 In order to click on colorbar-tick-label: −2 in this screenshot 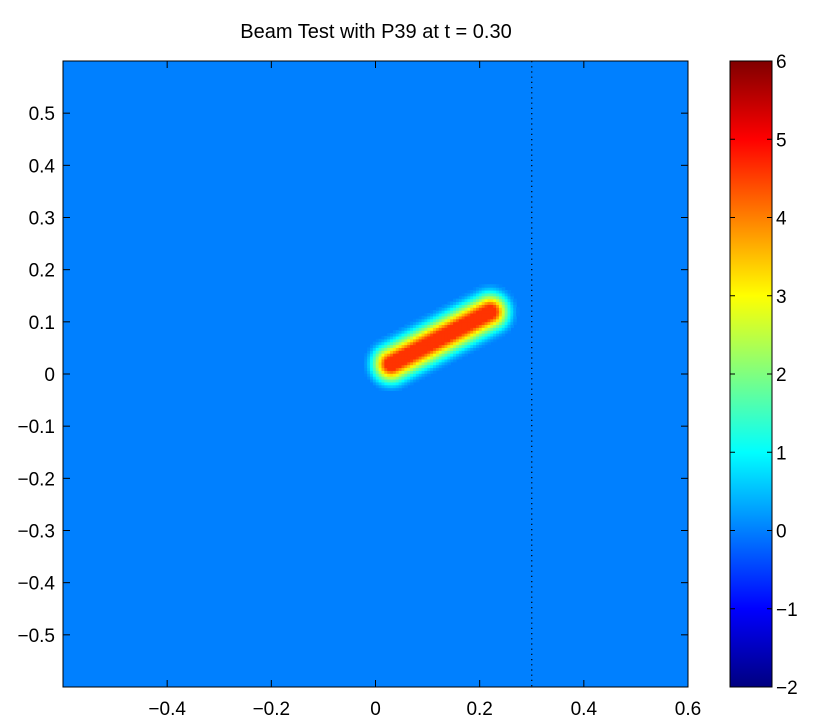, I will do `click(787, 688)`.